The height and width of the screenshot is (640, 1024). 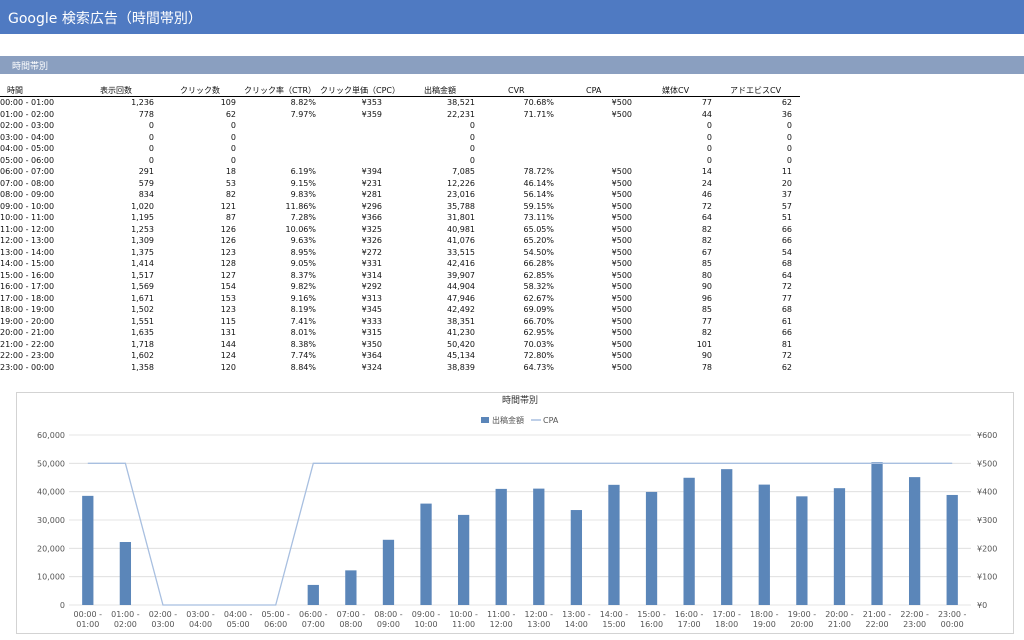 I want to click on table-cell: 115, so click(x=228, y=321).